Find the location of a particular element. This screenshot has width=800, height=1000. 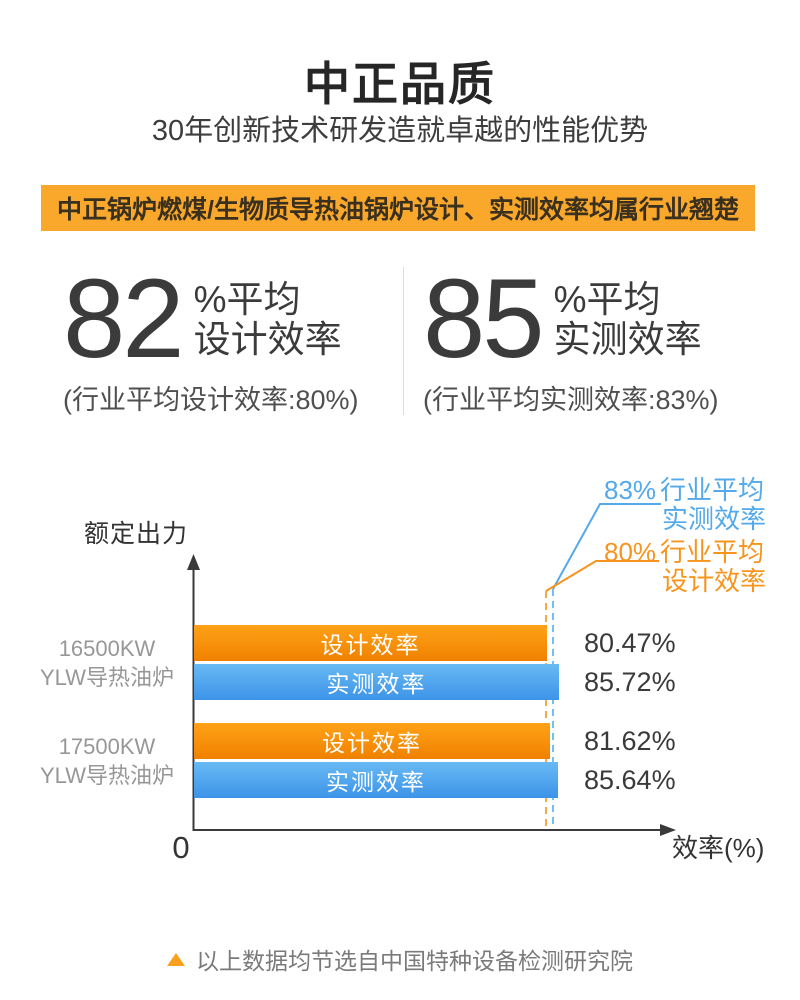

y-axis-arrow-icon is located at coordinates (193, 562).